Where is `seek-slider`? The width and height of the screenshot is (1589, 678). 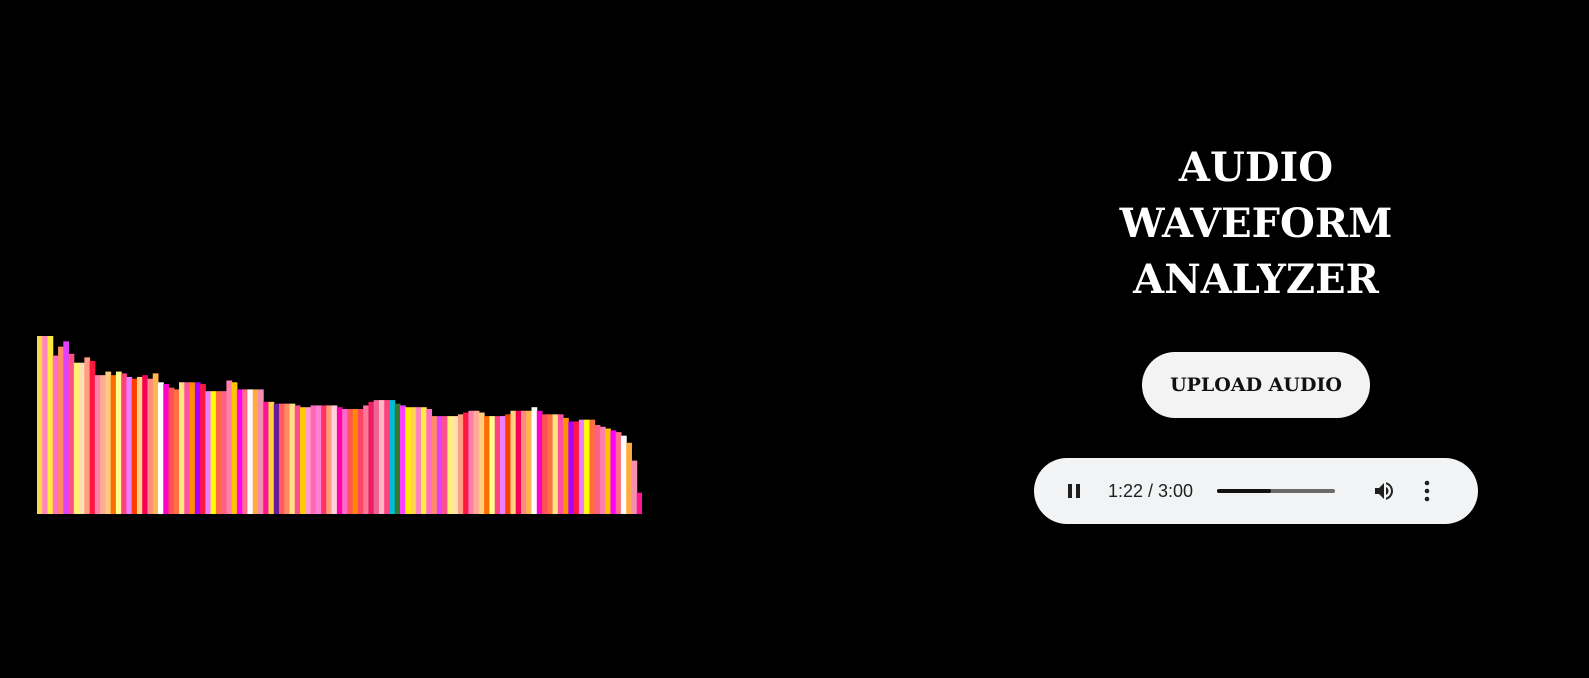
seek-slider is located at coordinates (1276, 491).